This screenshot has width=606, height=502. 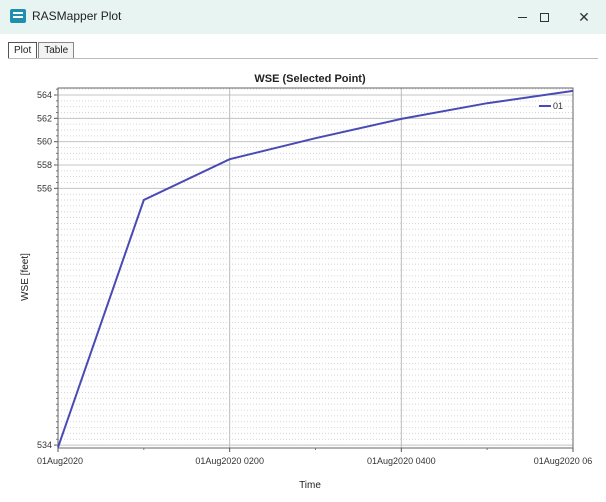 I want to click on maximize-button, so click(x=544, y=17).